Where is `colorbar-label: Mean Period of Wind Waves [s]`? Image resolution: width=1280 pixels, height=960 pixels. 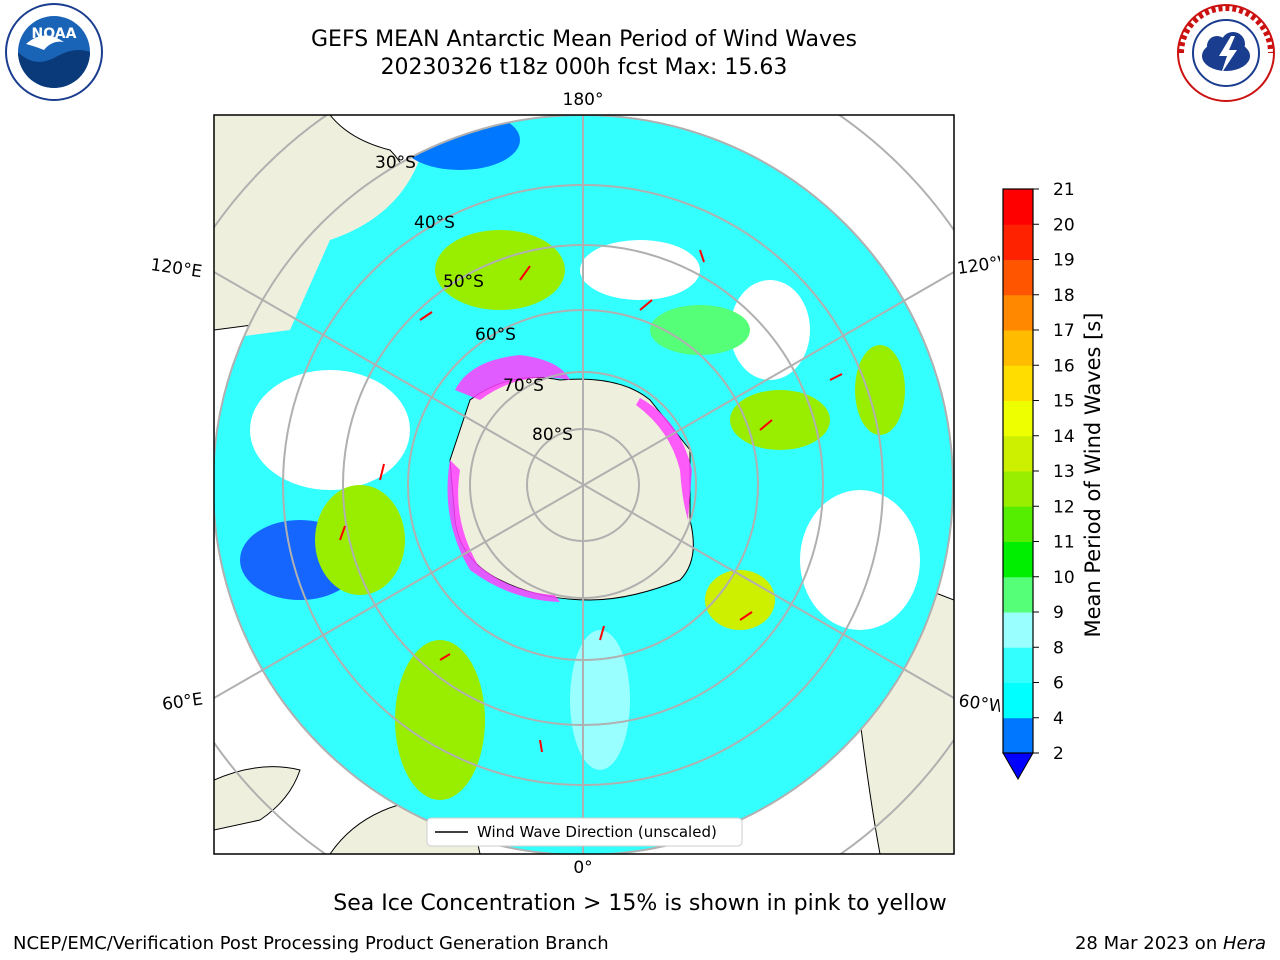
colorbar-label: Mean Period of Wind Waves [s] is located at coordinates (1093, 475).